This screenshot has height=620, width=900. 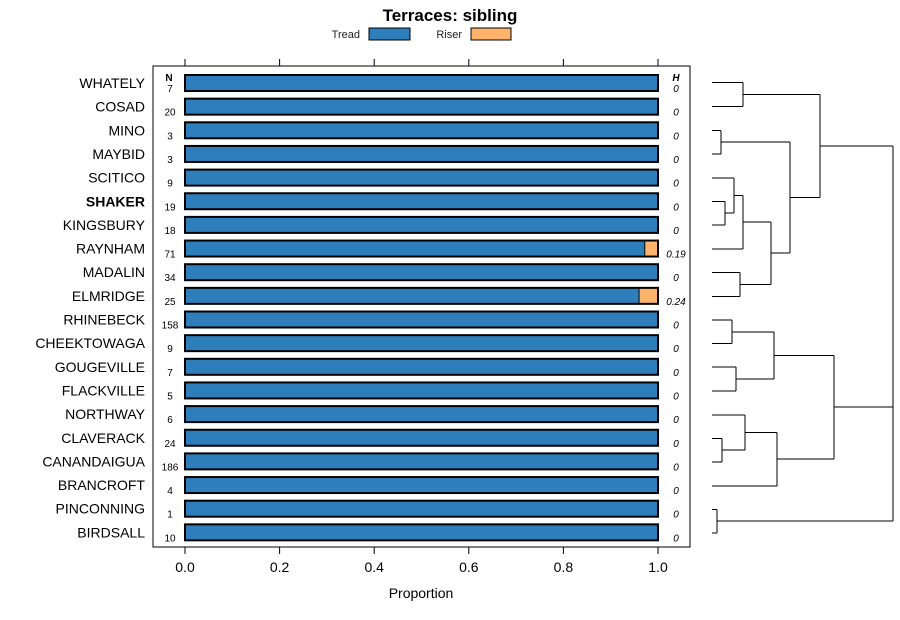 I want to click on chart-row: KINGSBURY 18 0, so click(x=371, y=226).